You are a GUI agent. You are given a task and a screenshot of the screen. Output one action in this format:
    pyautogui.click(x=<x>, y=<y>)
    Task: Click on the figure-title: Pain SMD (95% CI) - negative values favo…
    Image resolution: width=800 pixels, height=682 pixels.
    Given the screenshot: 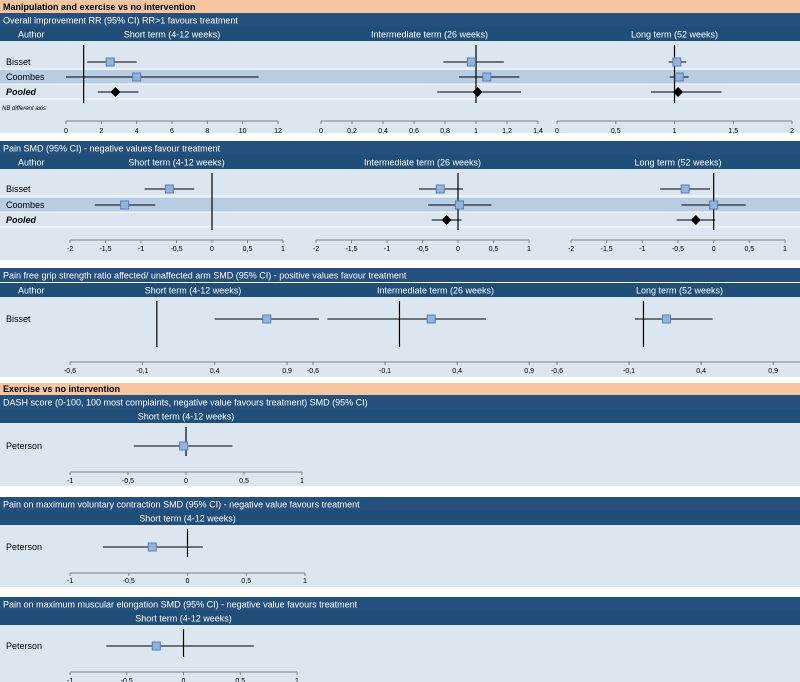 What is the action you would take?
    pyautogui.click(x=112, y=149)
    